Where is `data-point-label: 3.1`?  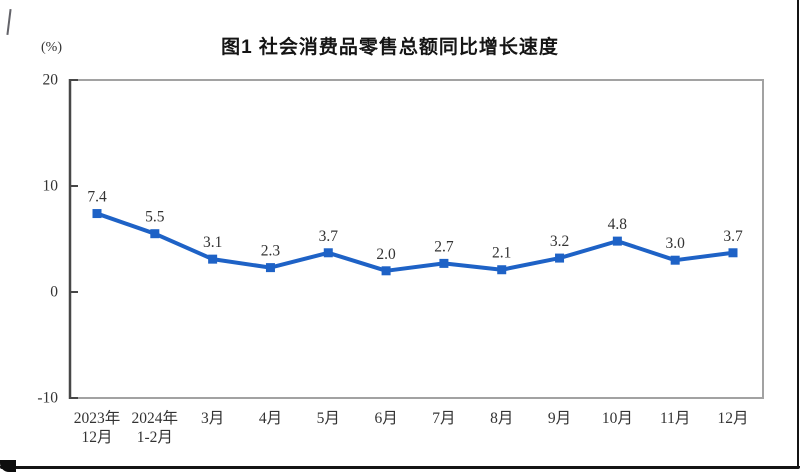 data-point-label: 3.1 is located at coordinates (212, 242).